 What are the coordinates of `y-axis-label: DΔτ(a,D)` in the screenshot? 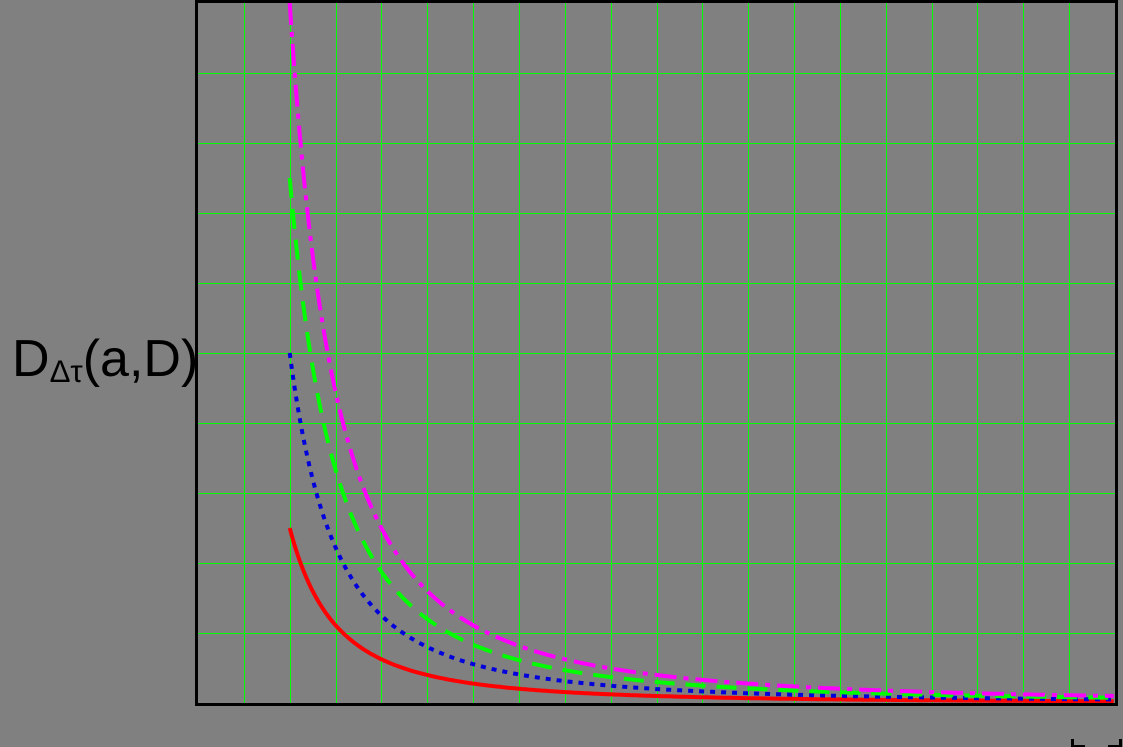 It's located at (105, 359).